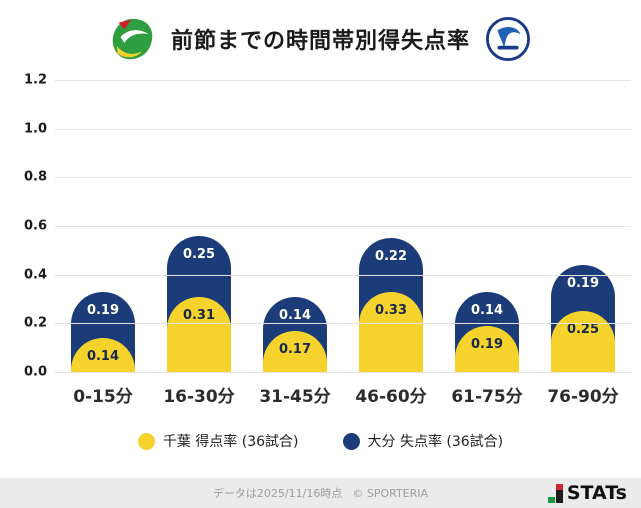 The height and width of the screenshot is (508, 641). What do you see at coordinates (320, 41) in the screenshot?
I see `page-title: 前節までの時間帯別得失点率` at bounding box center [320, 41].